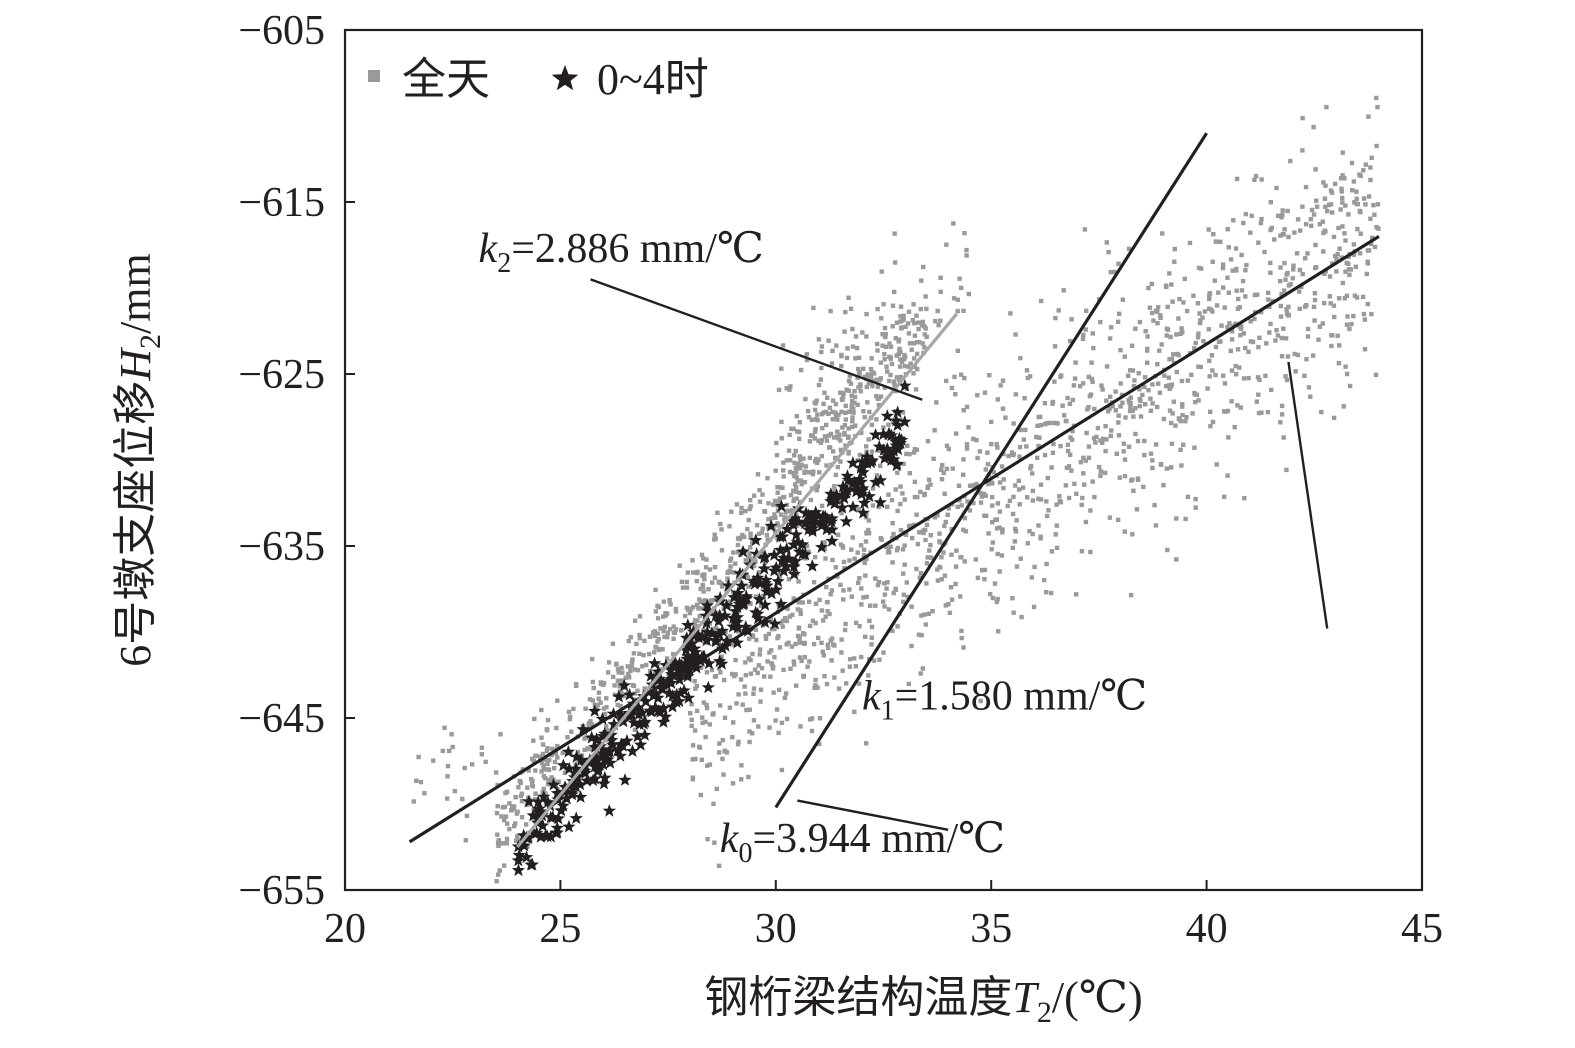  Describe the element at coordinates (139, 459) in the screenshot. I see `y-axis-title: 6号墩支座位移H2/mm` at that location.